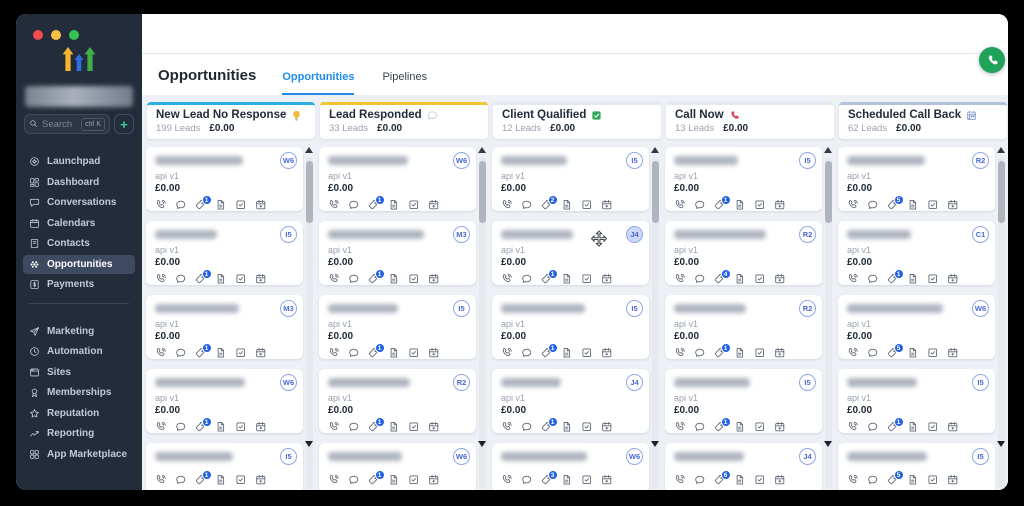 This screenshot has height=506, width=1024. Describe the element at coordinates (482, 323) in the screenshot. I see `column-scrollbar` at that location.